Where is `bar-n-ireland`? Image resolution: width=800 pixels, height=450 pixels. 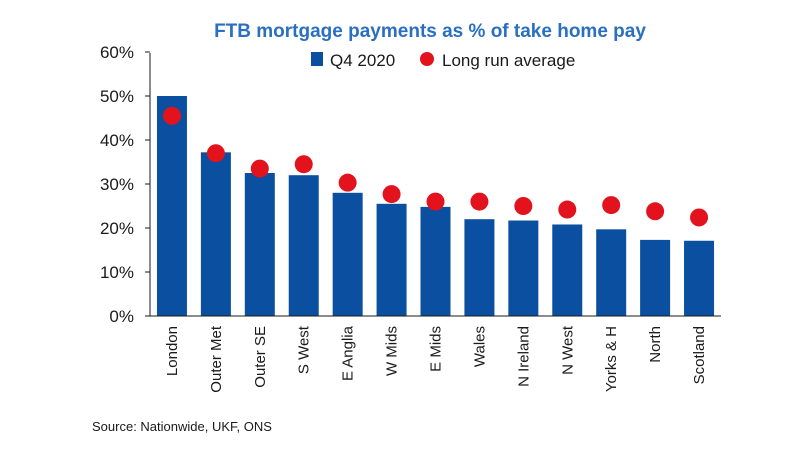
bar-n-ireland is located at coordinates (523, 268).